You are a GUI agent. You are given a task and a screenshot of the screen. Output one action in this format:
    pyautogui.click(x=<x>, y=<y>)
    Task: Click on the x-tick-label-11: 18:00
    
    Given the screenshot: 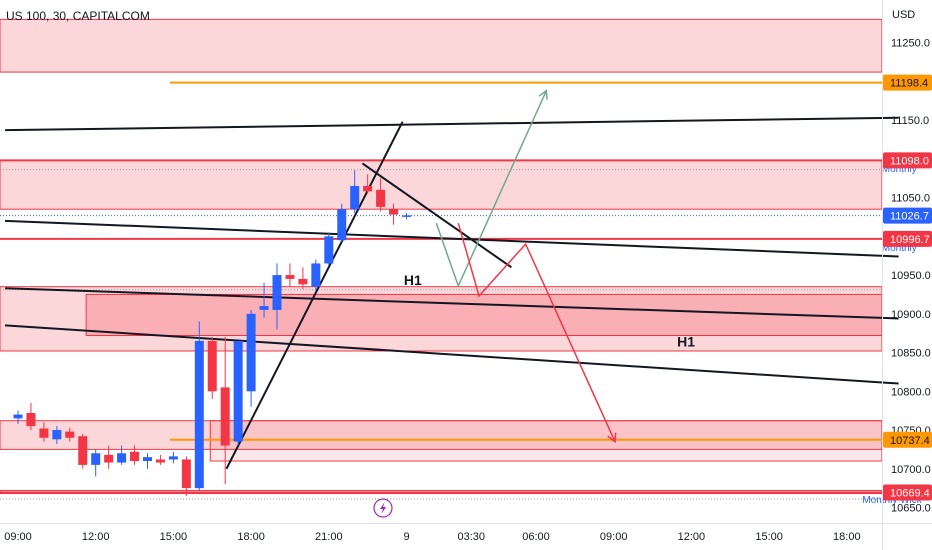 What is the action you would take?
    pyautogui.click(x=847, y=537)
    